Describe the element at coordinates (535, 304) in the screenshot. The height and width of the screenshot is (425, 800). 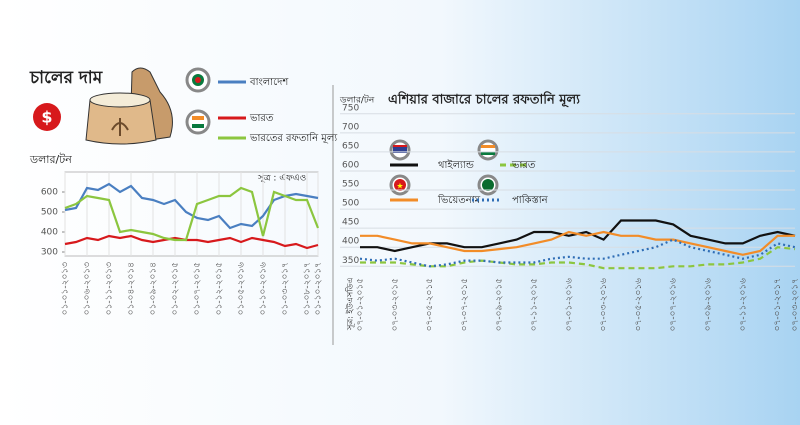
I see `x-tick-label: ০৭-১১-২০১৫` at that location.